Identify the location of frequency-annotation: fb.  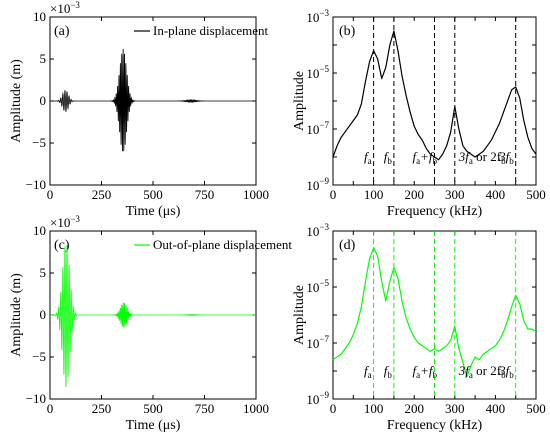
(388, 371).